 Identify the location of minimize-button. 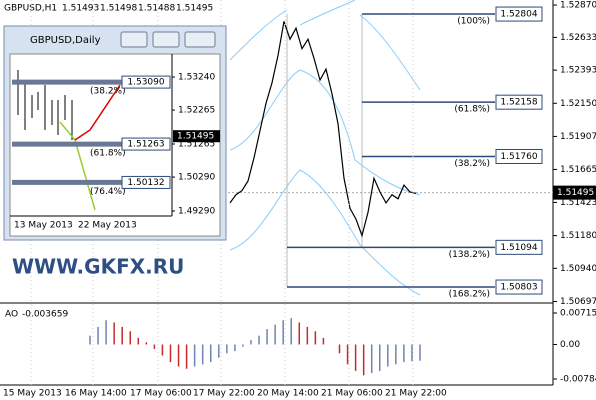
(134, 39).